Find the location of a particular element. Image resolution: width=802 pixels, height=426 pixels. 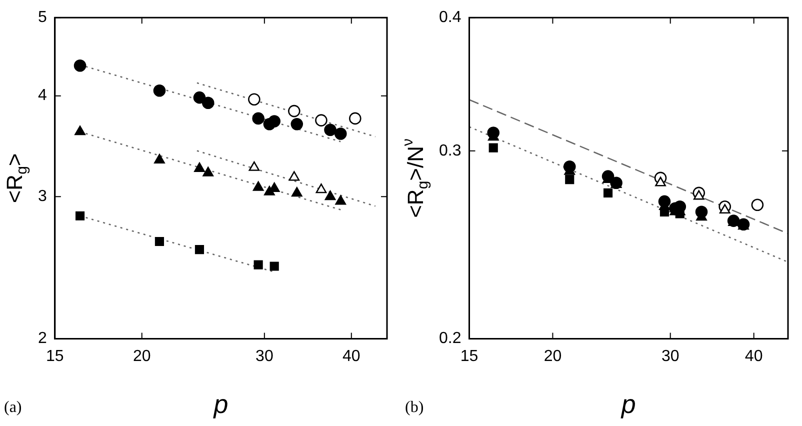

y-axis-title: <Rg>/Nν is located at coordinates (415, 178).